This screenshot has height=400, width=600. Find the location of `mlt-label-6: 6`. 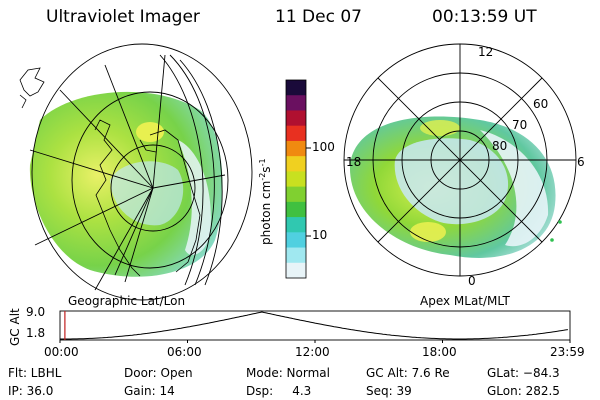

mlt-label-6: 6 is located at coordinates (581, 162).